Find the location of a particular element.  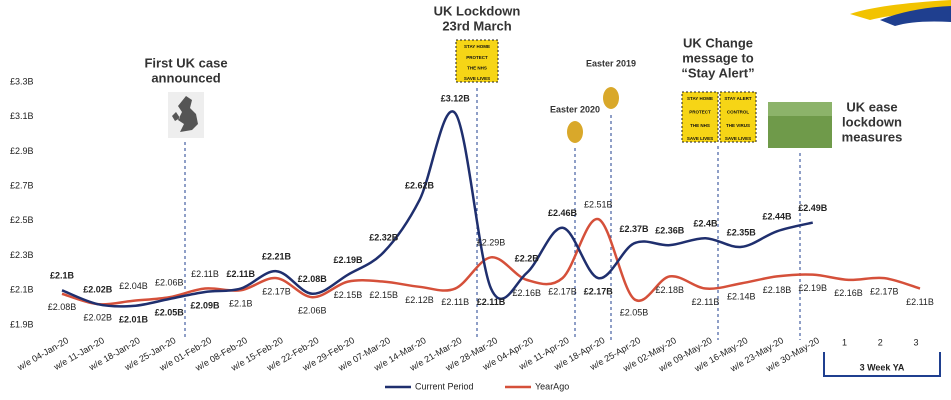

bracket-label: 3 Week YA is located at coordinates (882, 367).